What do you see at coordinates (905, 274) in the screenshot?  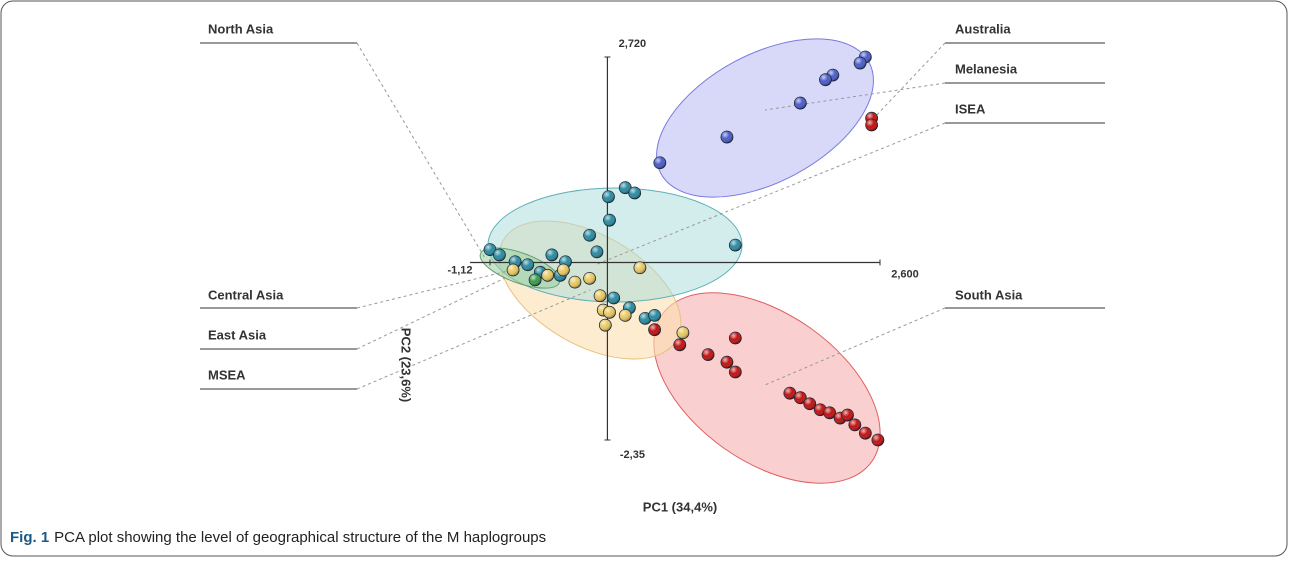 I see `x-tick-label: 2,600` at bounding box center [905, 274].